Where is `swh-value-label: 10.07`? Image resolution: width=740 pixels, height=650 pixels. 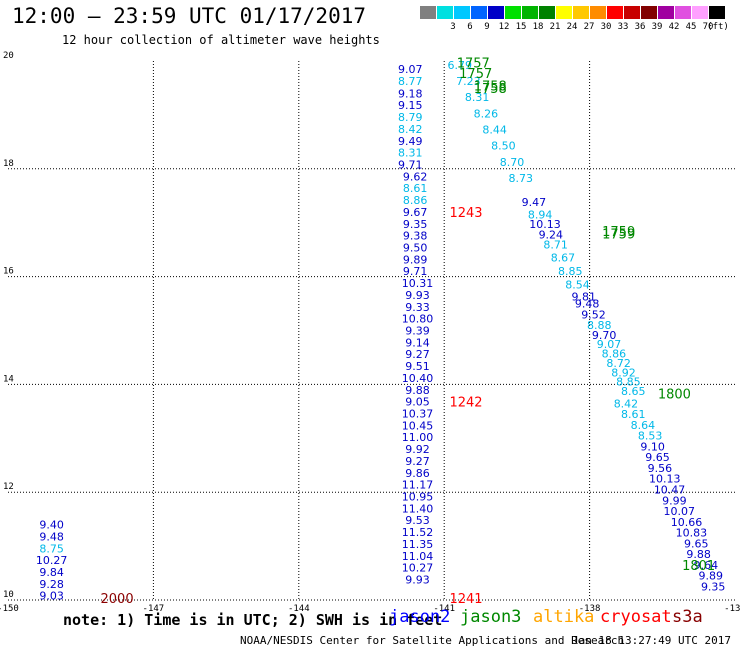
swh-value-label: 10.07 is located at coordinates (680, 511).